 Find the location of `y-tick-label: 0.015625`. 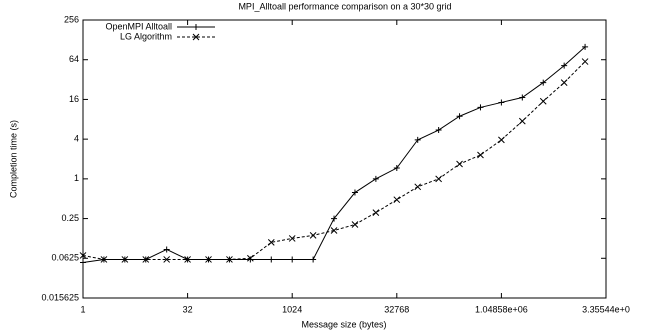

y-tick-label: 0.015625 is located at coordinates (60, 297).